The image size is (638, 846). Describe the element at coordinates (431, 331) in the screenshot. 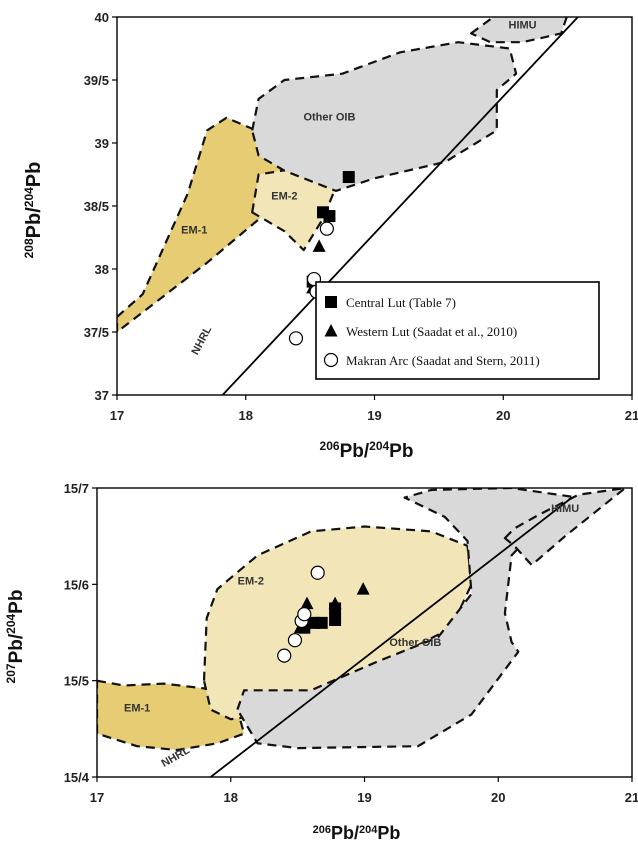

I see `legend-label: Western Lut (Saadat et al., 2010)` at that location.